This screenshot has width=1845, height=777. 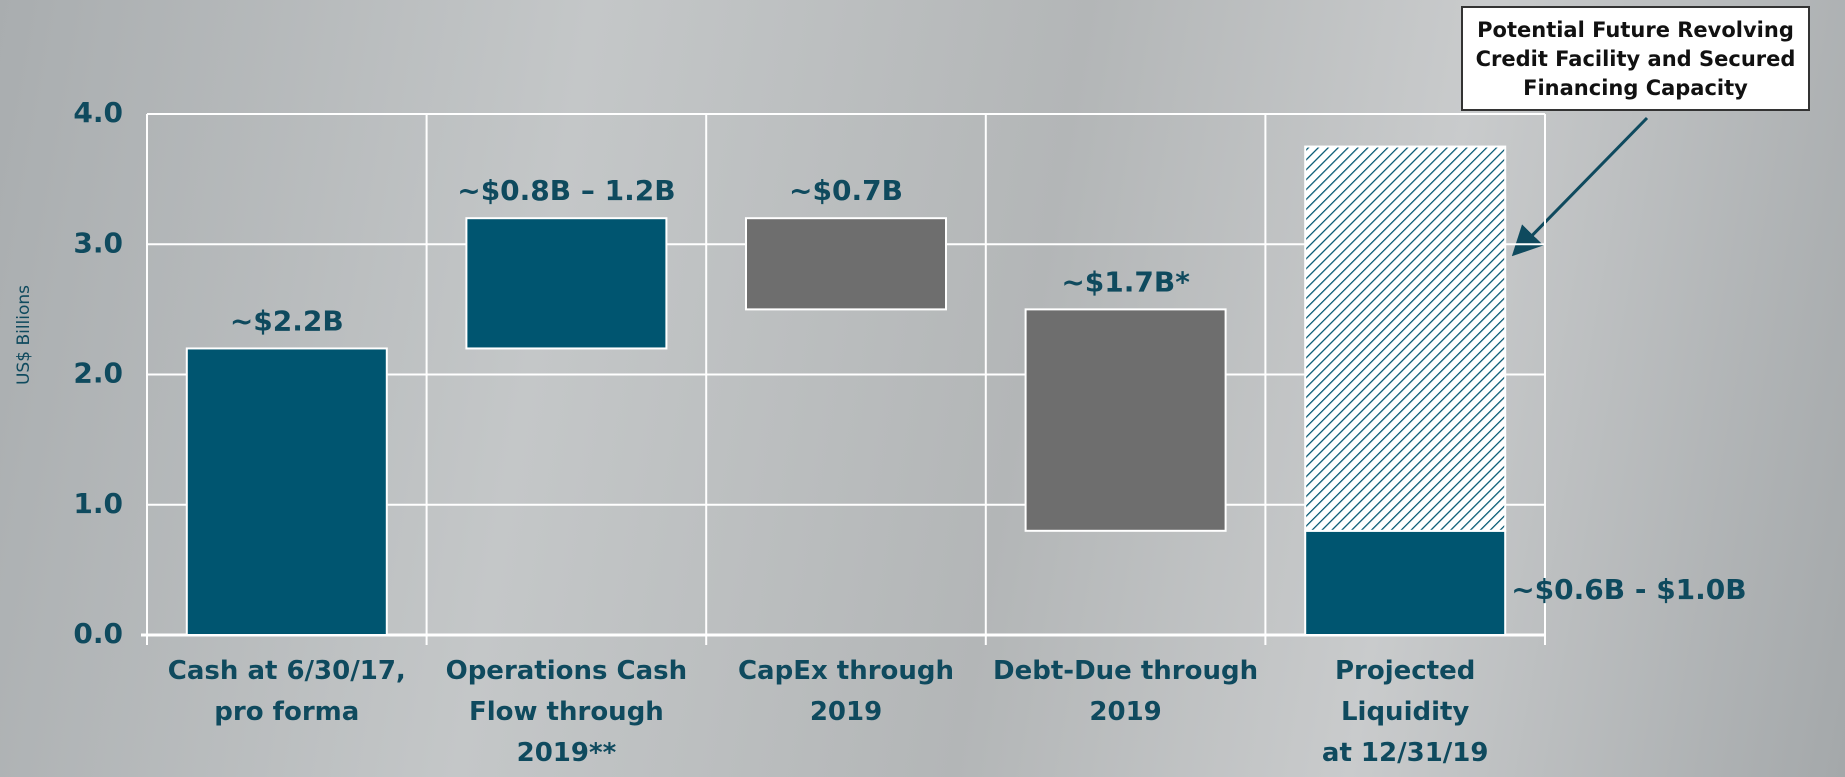 What do you see at coordinates (846, 691) in the screenshot?
I see `x-tick-label: CapEx through 2019` at bounding box center [846, 691].